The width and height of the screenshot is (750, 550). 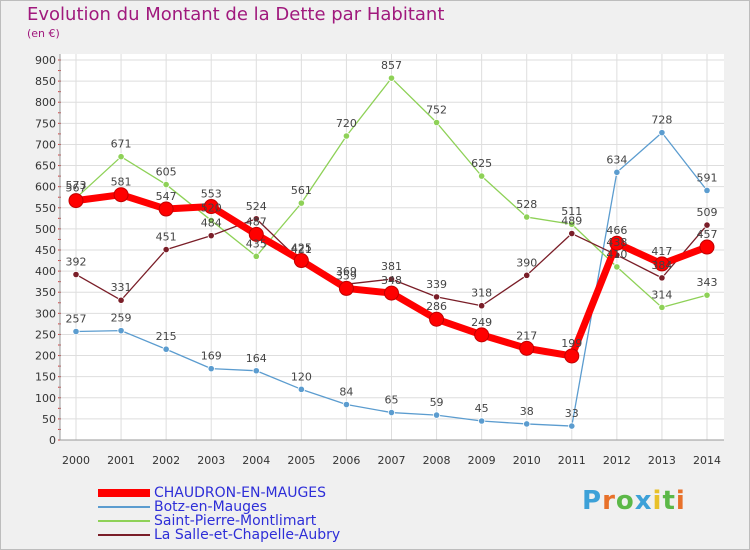 I want to click on data-label: 857, so click(x=391, y=65).